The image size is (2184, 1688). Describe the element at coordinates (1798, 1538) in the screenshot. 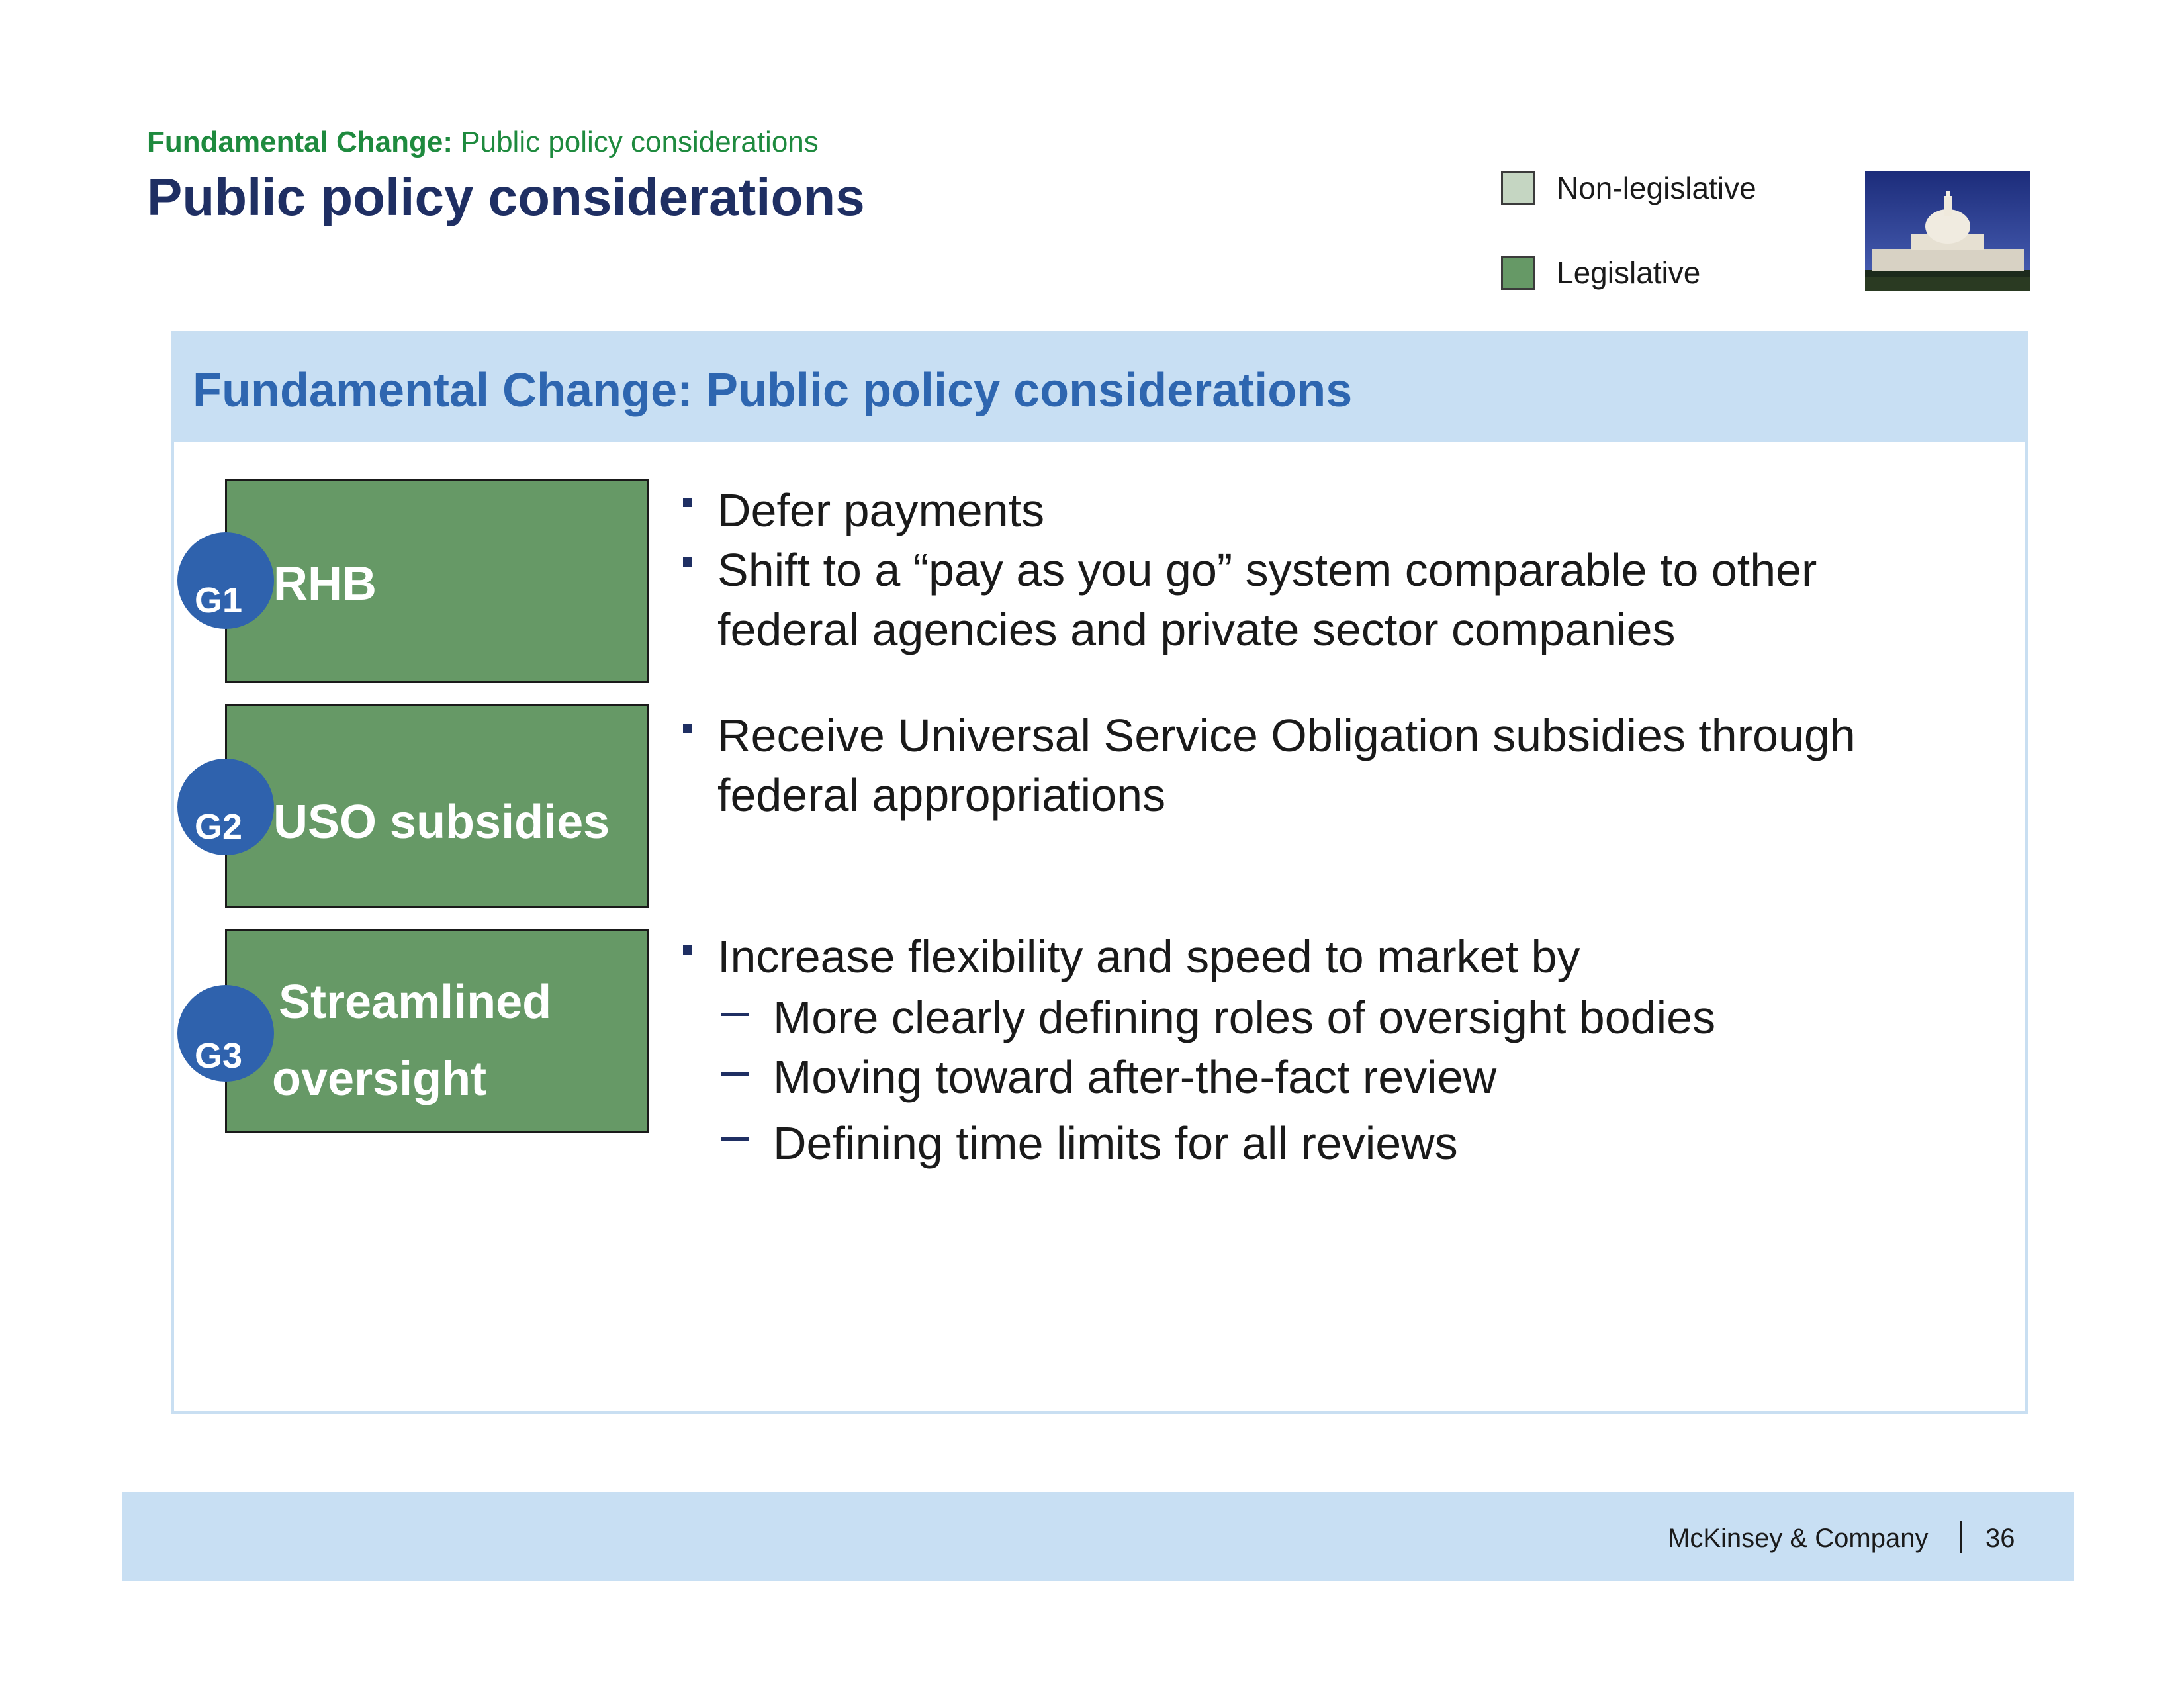

I see `footer-company: McKinsey & Company` at that location.